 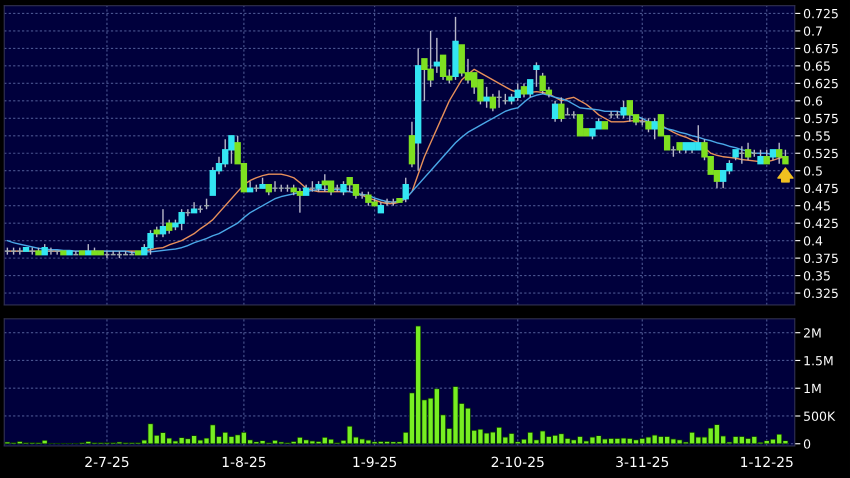 What do you see at coordinates (812, 333) in the screenshot?
I see `y-tick-label: 2M` at bounding box center [812, 333].